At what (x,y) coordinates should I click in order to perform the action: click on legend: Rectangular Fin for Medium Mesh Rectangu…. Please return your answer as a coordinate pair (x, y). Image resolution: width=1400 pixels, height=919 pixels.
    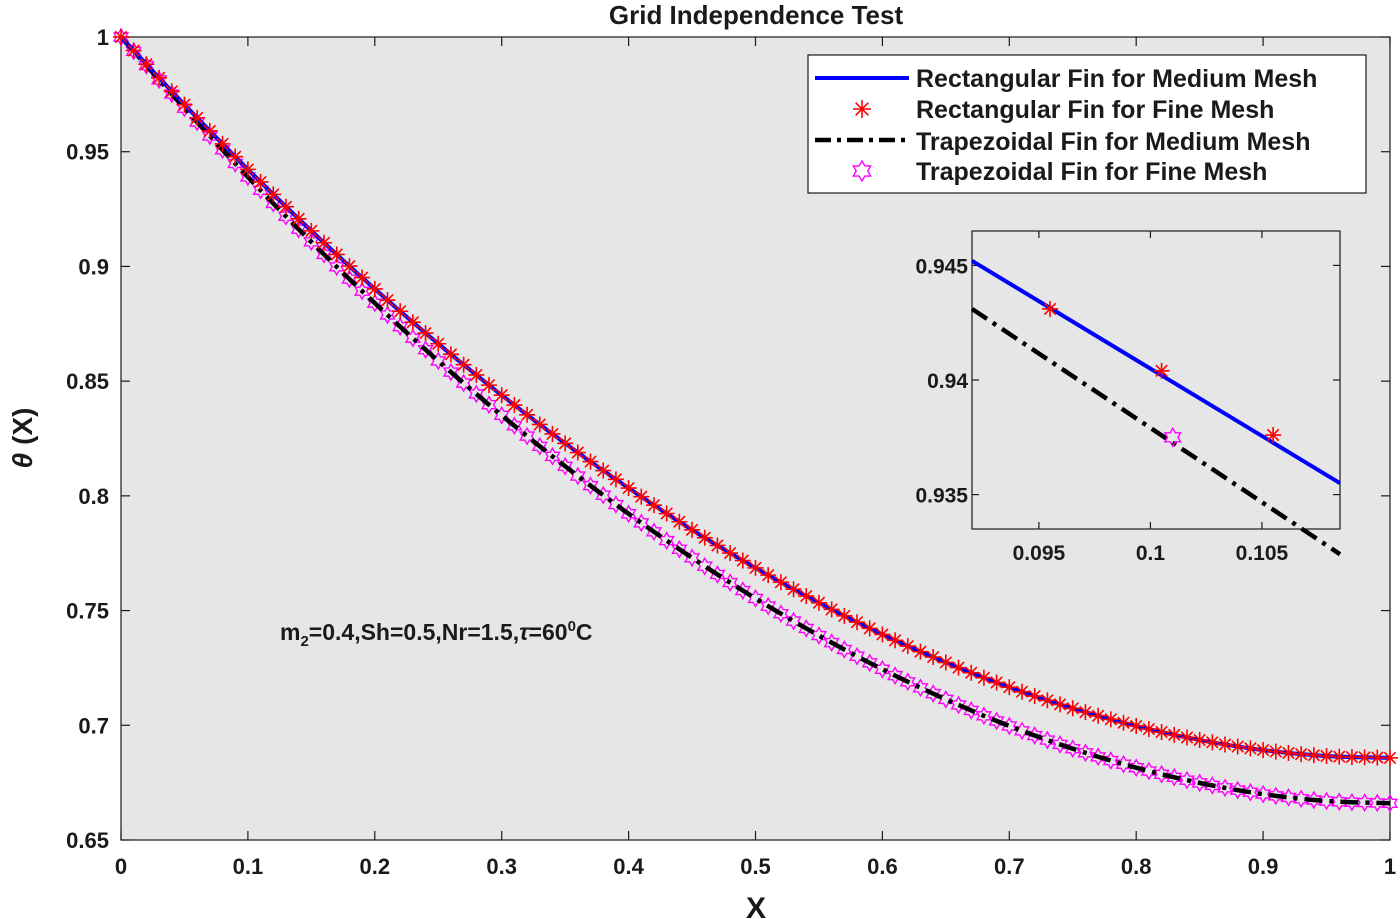
    Looking at the image, I should click on (1087, 124).